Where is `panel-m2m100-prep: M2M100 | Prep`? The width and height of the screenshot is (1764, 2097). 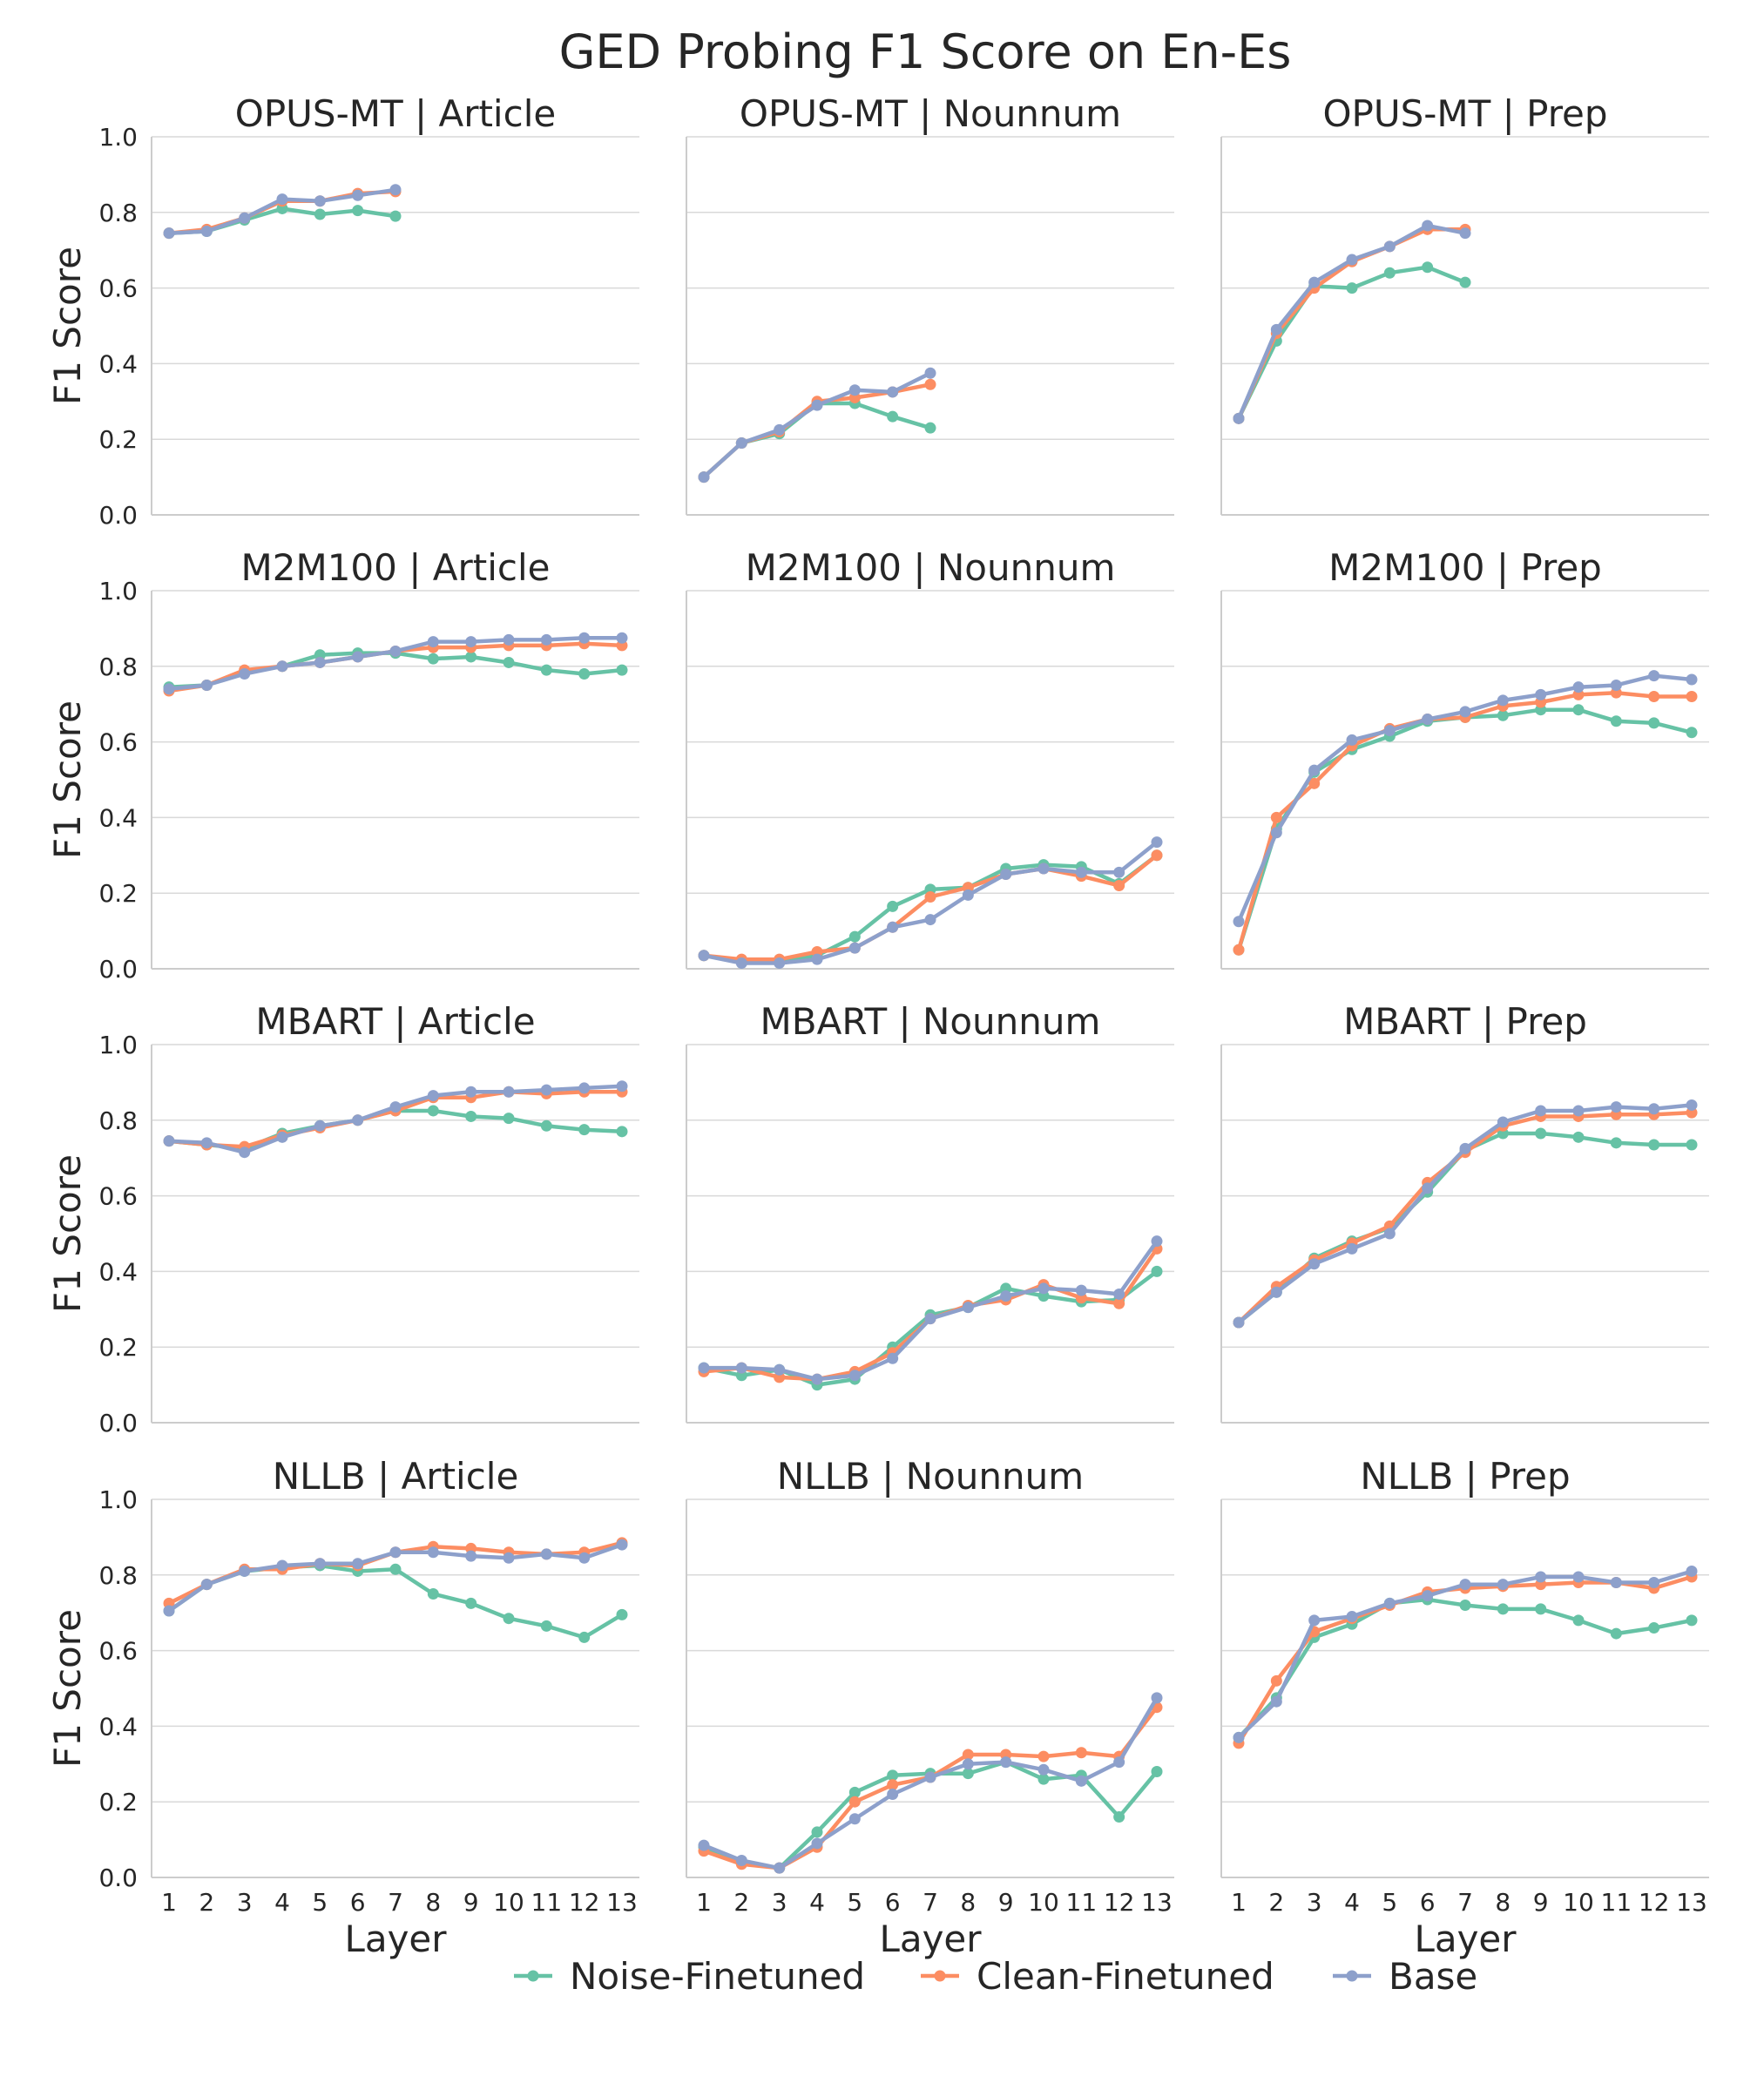 panel-m2m100-prep: M2M100 | Prep is located at coordinates (1464, 758).